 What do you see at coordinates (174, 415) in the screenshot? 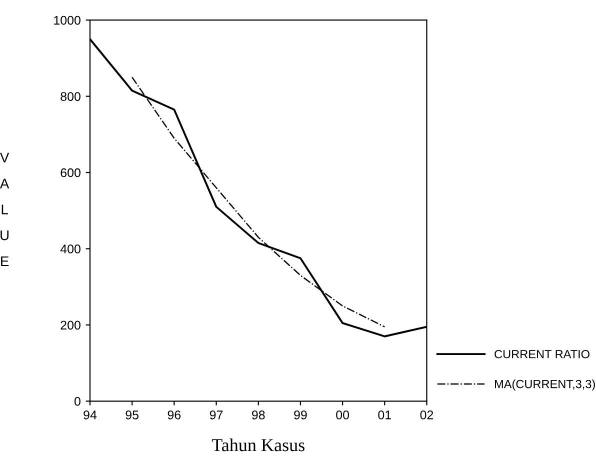
I see `x-tick-label: 96` at bounding box center [174, 415].